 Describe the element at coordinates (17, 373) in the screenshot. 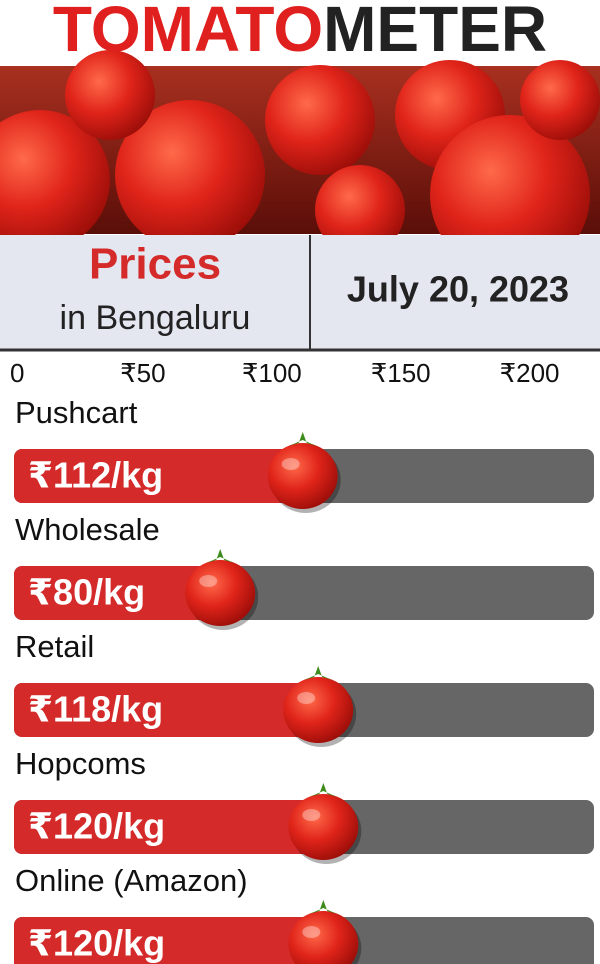

I see `x-tick-label: 0` at that location.